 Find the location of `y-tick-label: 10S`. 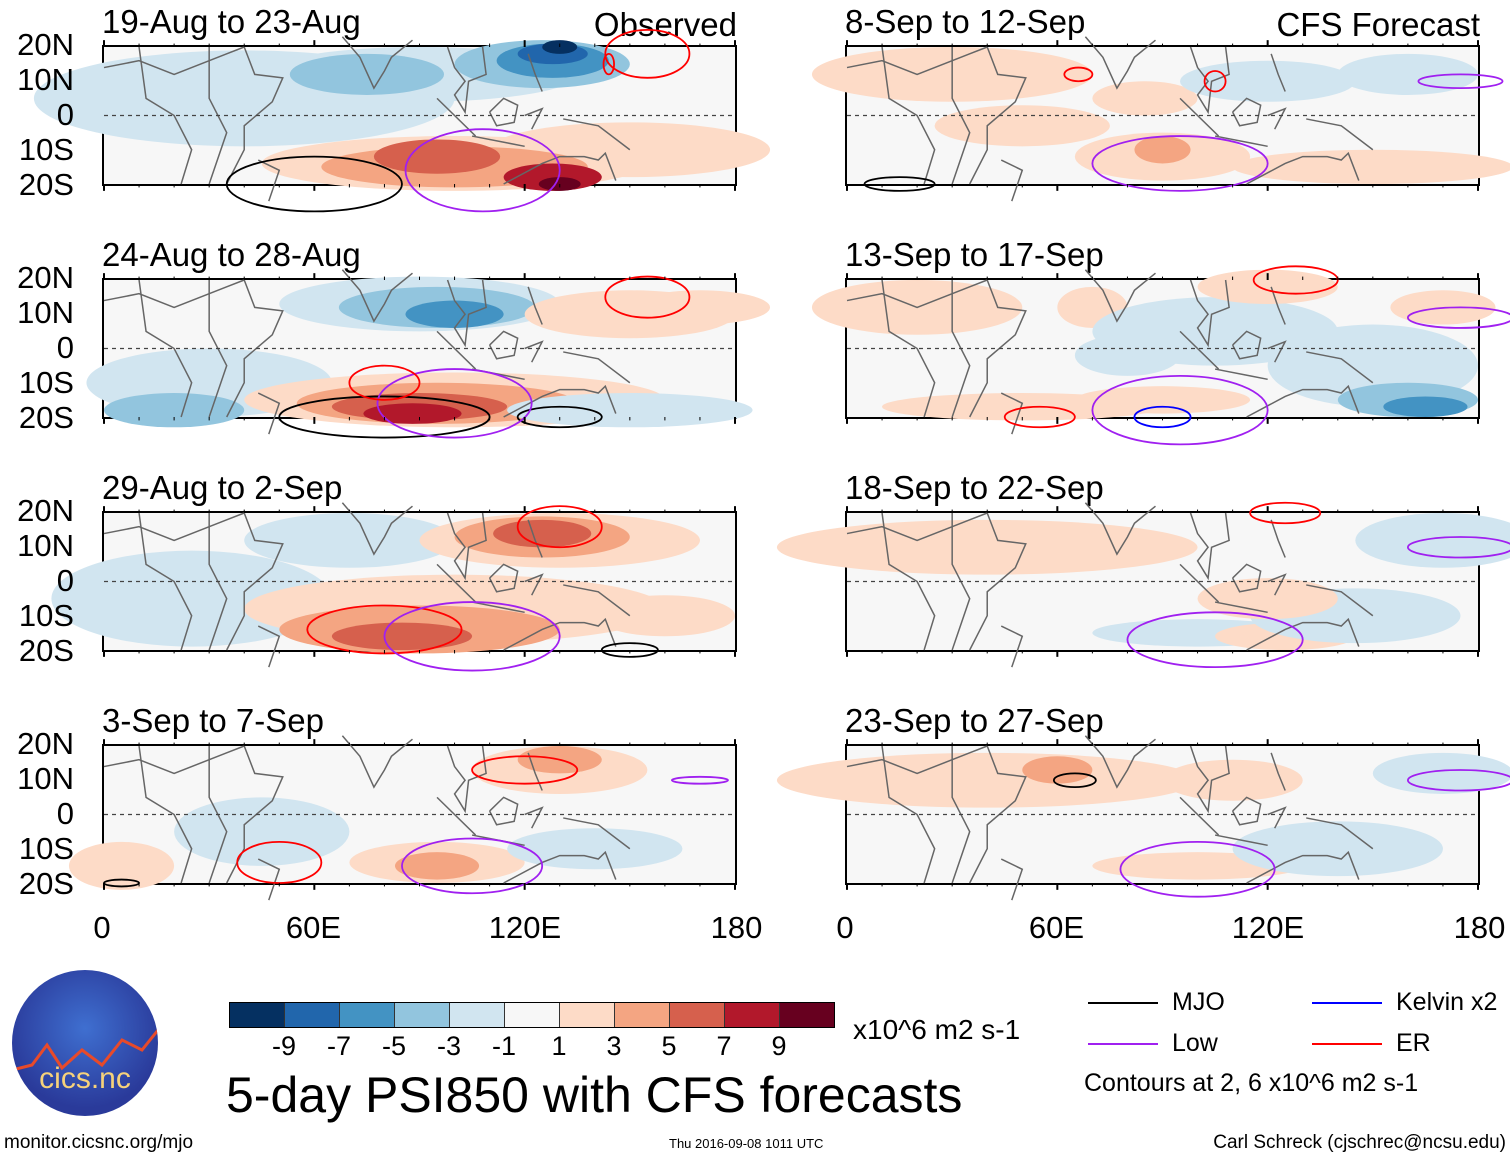

y-tick-label: 10S is located at coordinates (46, 848).